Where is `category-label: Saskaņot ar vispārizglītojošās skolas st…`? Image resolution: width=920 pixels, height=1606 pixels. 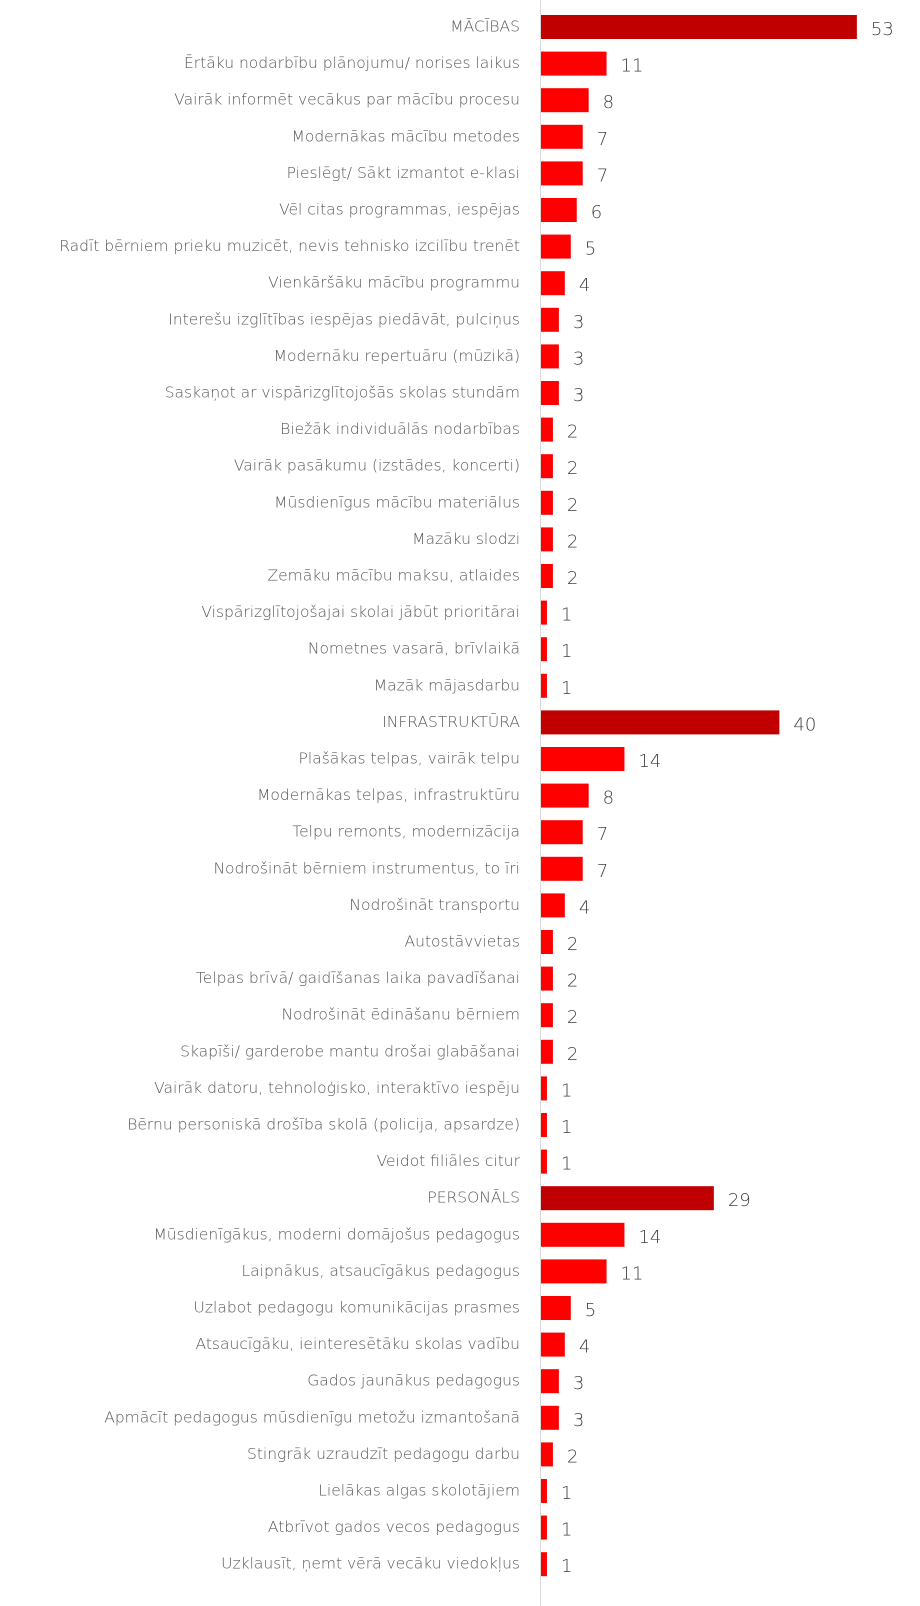 category-label: Saskaņot ar vispārizglītojošās skolas st… is located at coordinates (342, 393).